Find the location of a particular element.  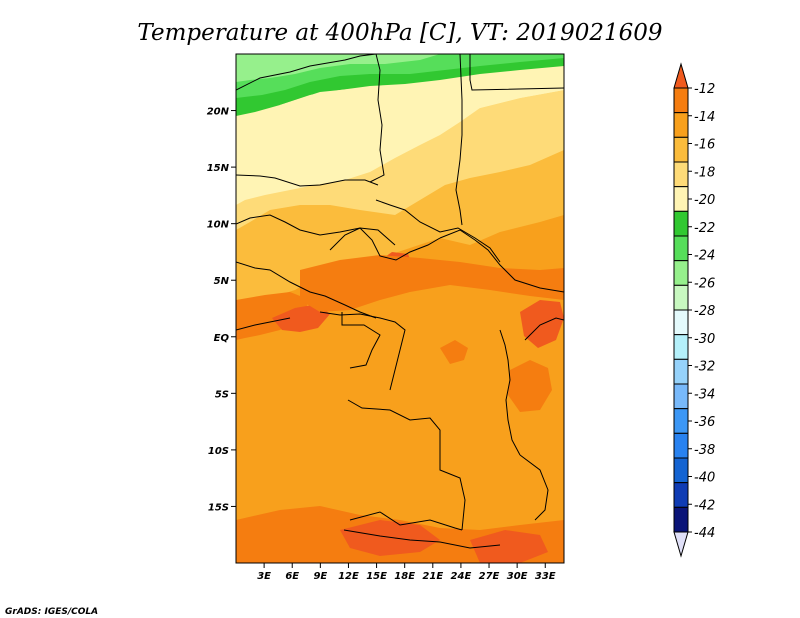

x-tick-label: 30E is located at coordinates (517, 576).